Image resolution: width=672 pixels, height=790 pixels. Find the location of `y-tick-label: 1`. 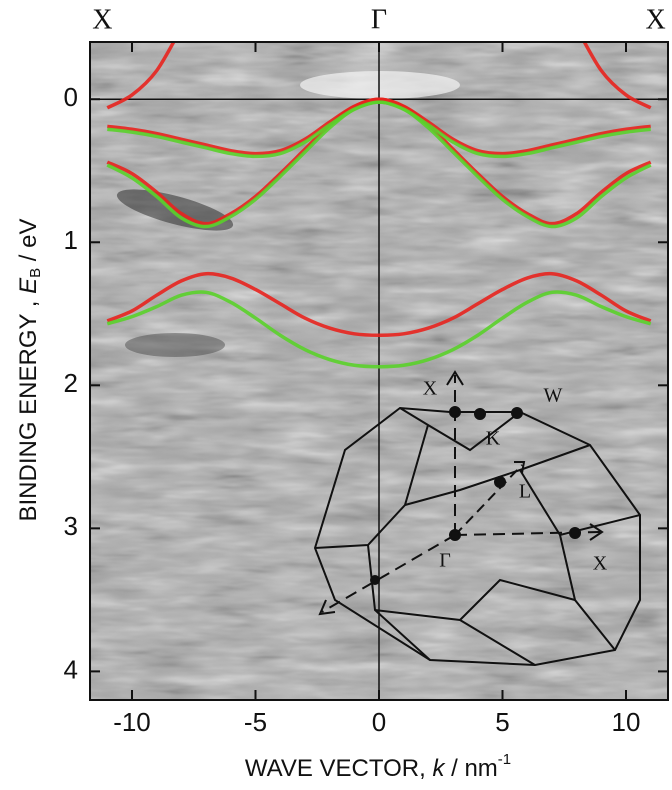

y-tick-label: 1 is located at coordinates (71, 240).